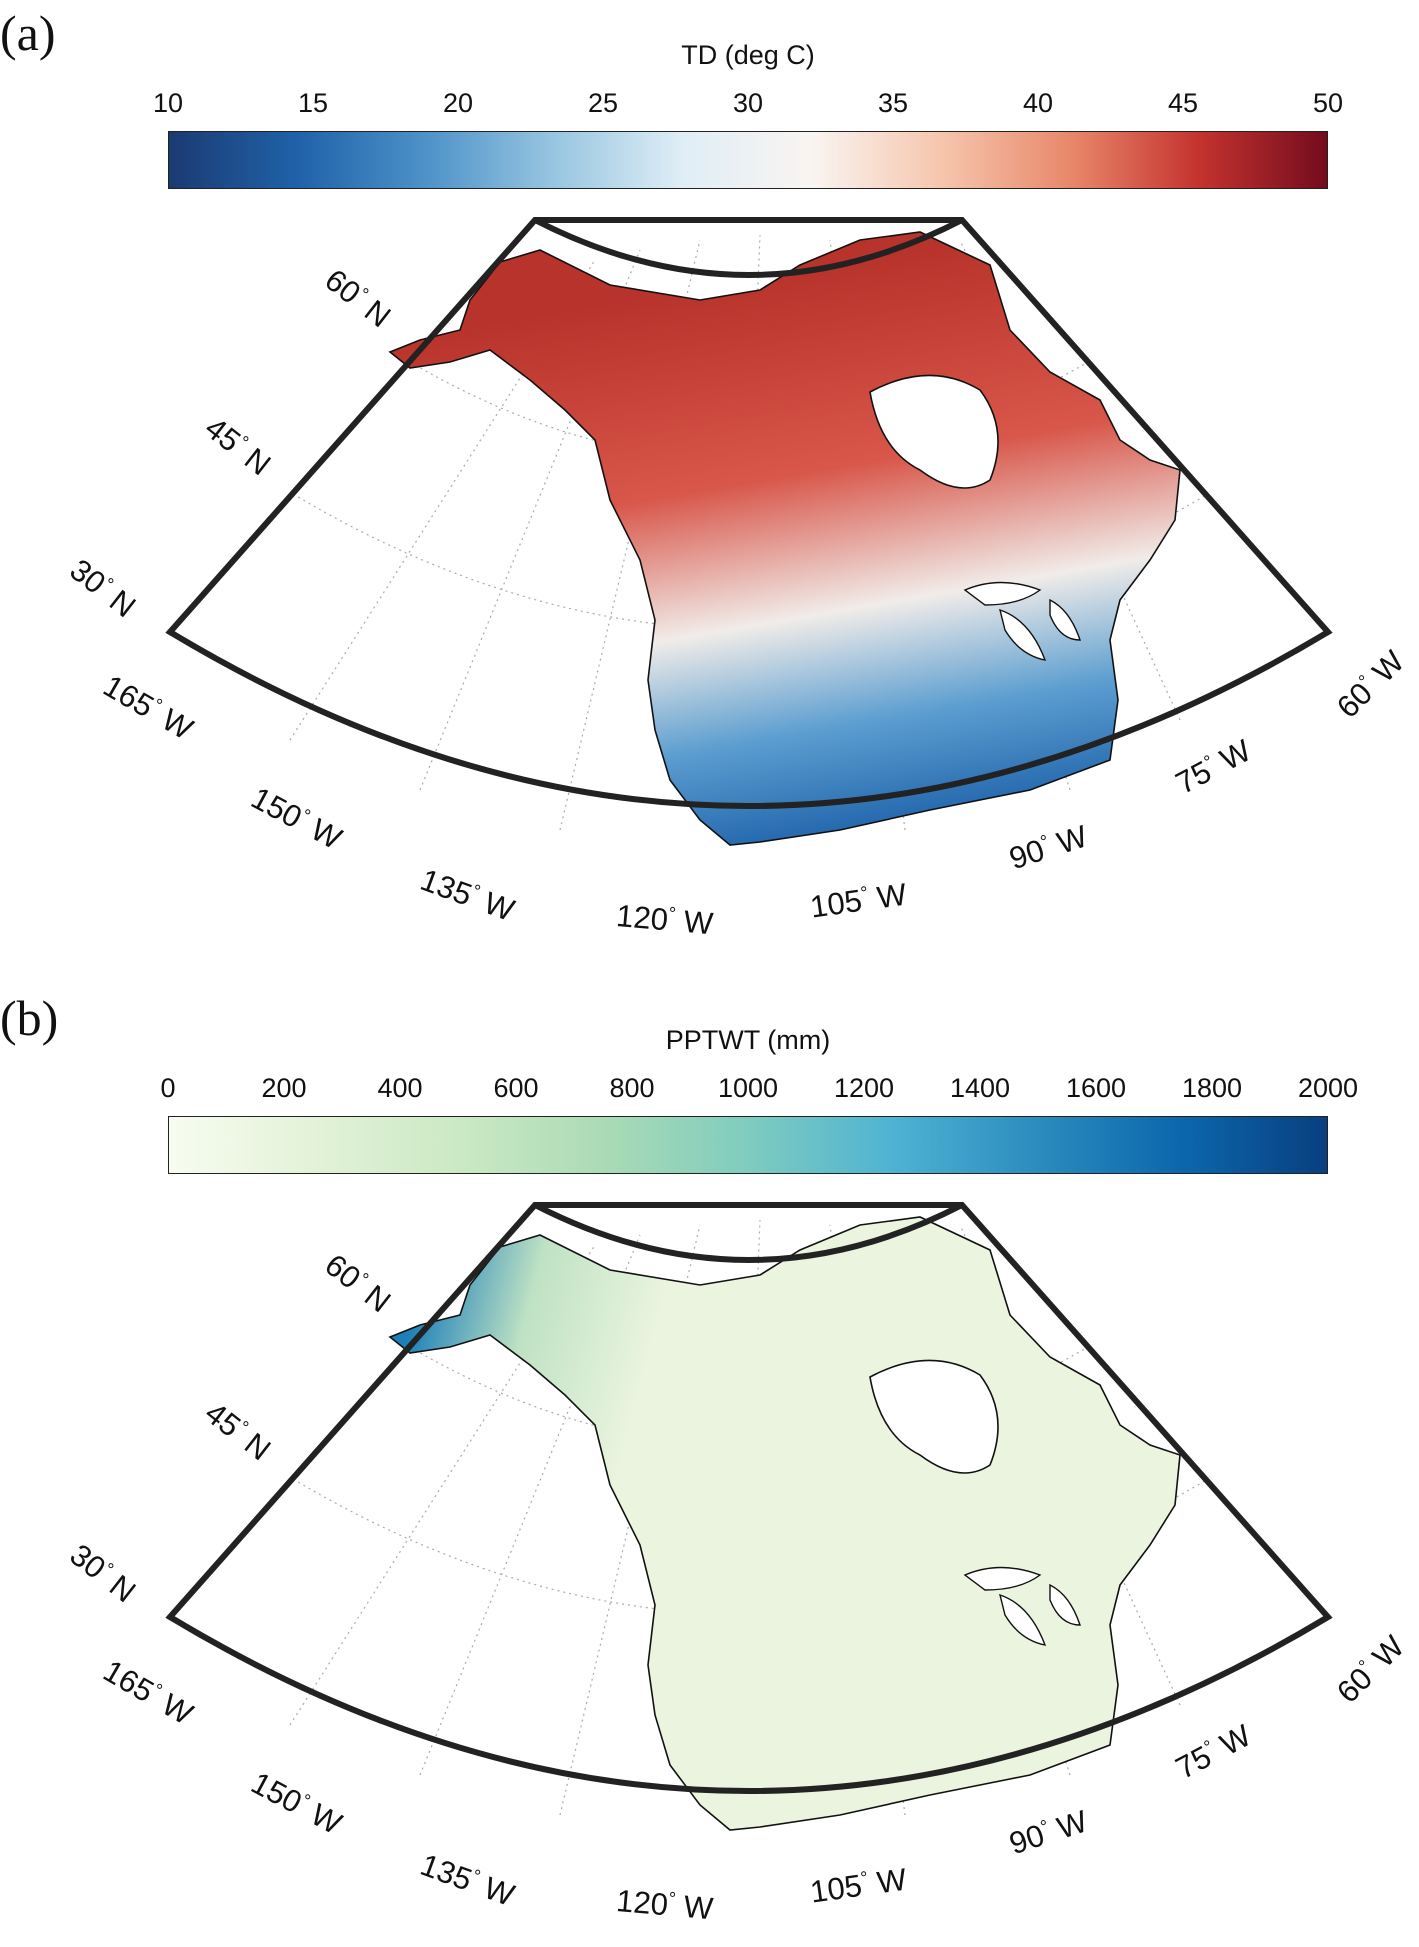 This screenshot has width=1419, height=1947. What do you see at coordinates (1096, 1088) in the screenshot?
I see `colorbar-tick-label: 1600` at bounding box center [1096, 1088].